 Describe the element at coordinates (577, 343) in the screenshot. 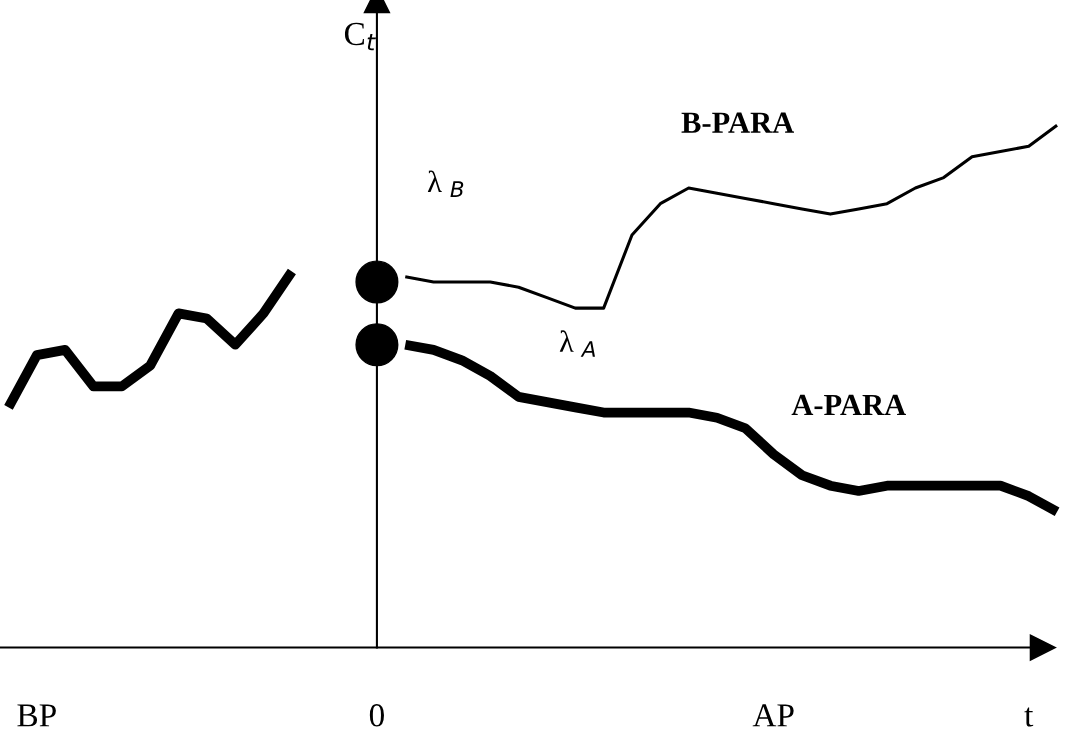

I see `annotation: λ $_{A}$` at that location.